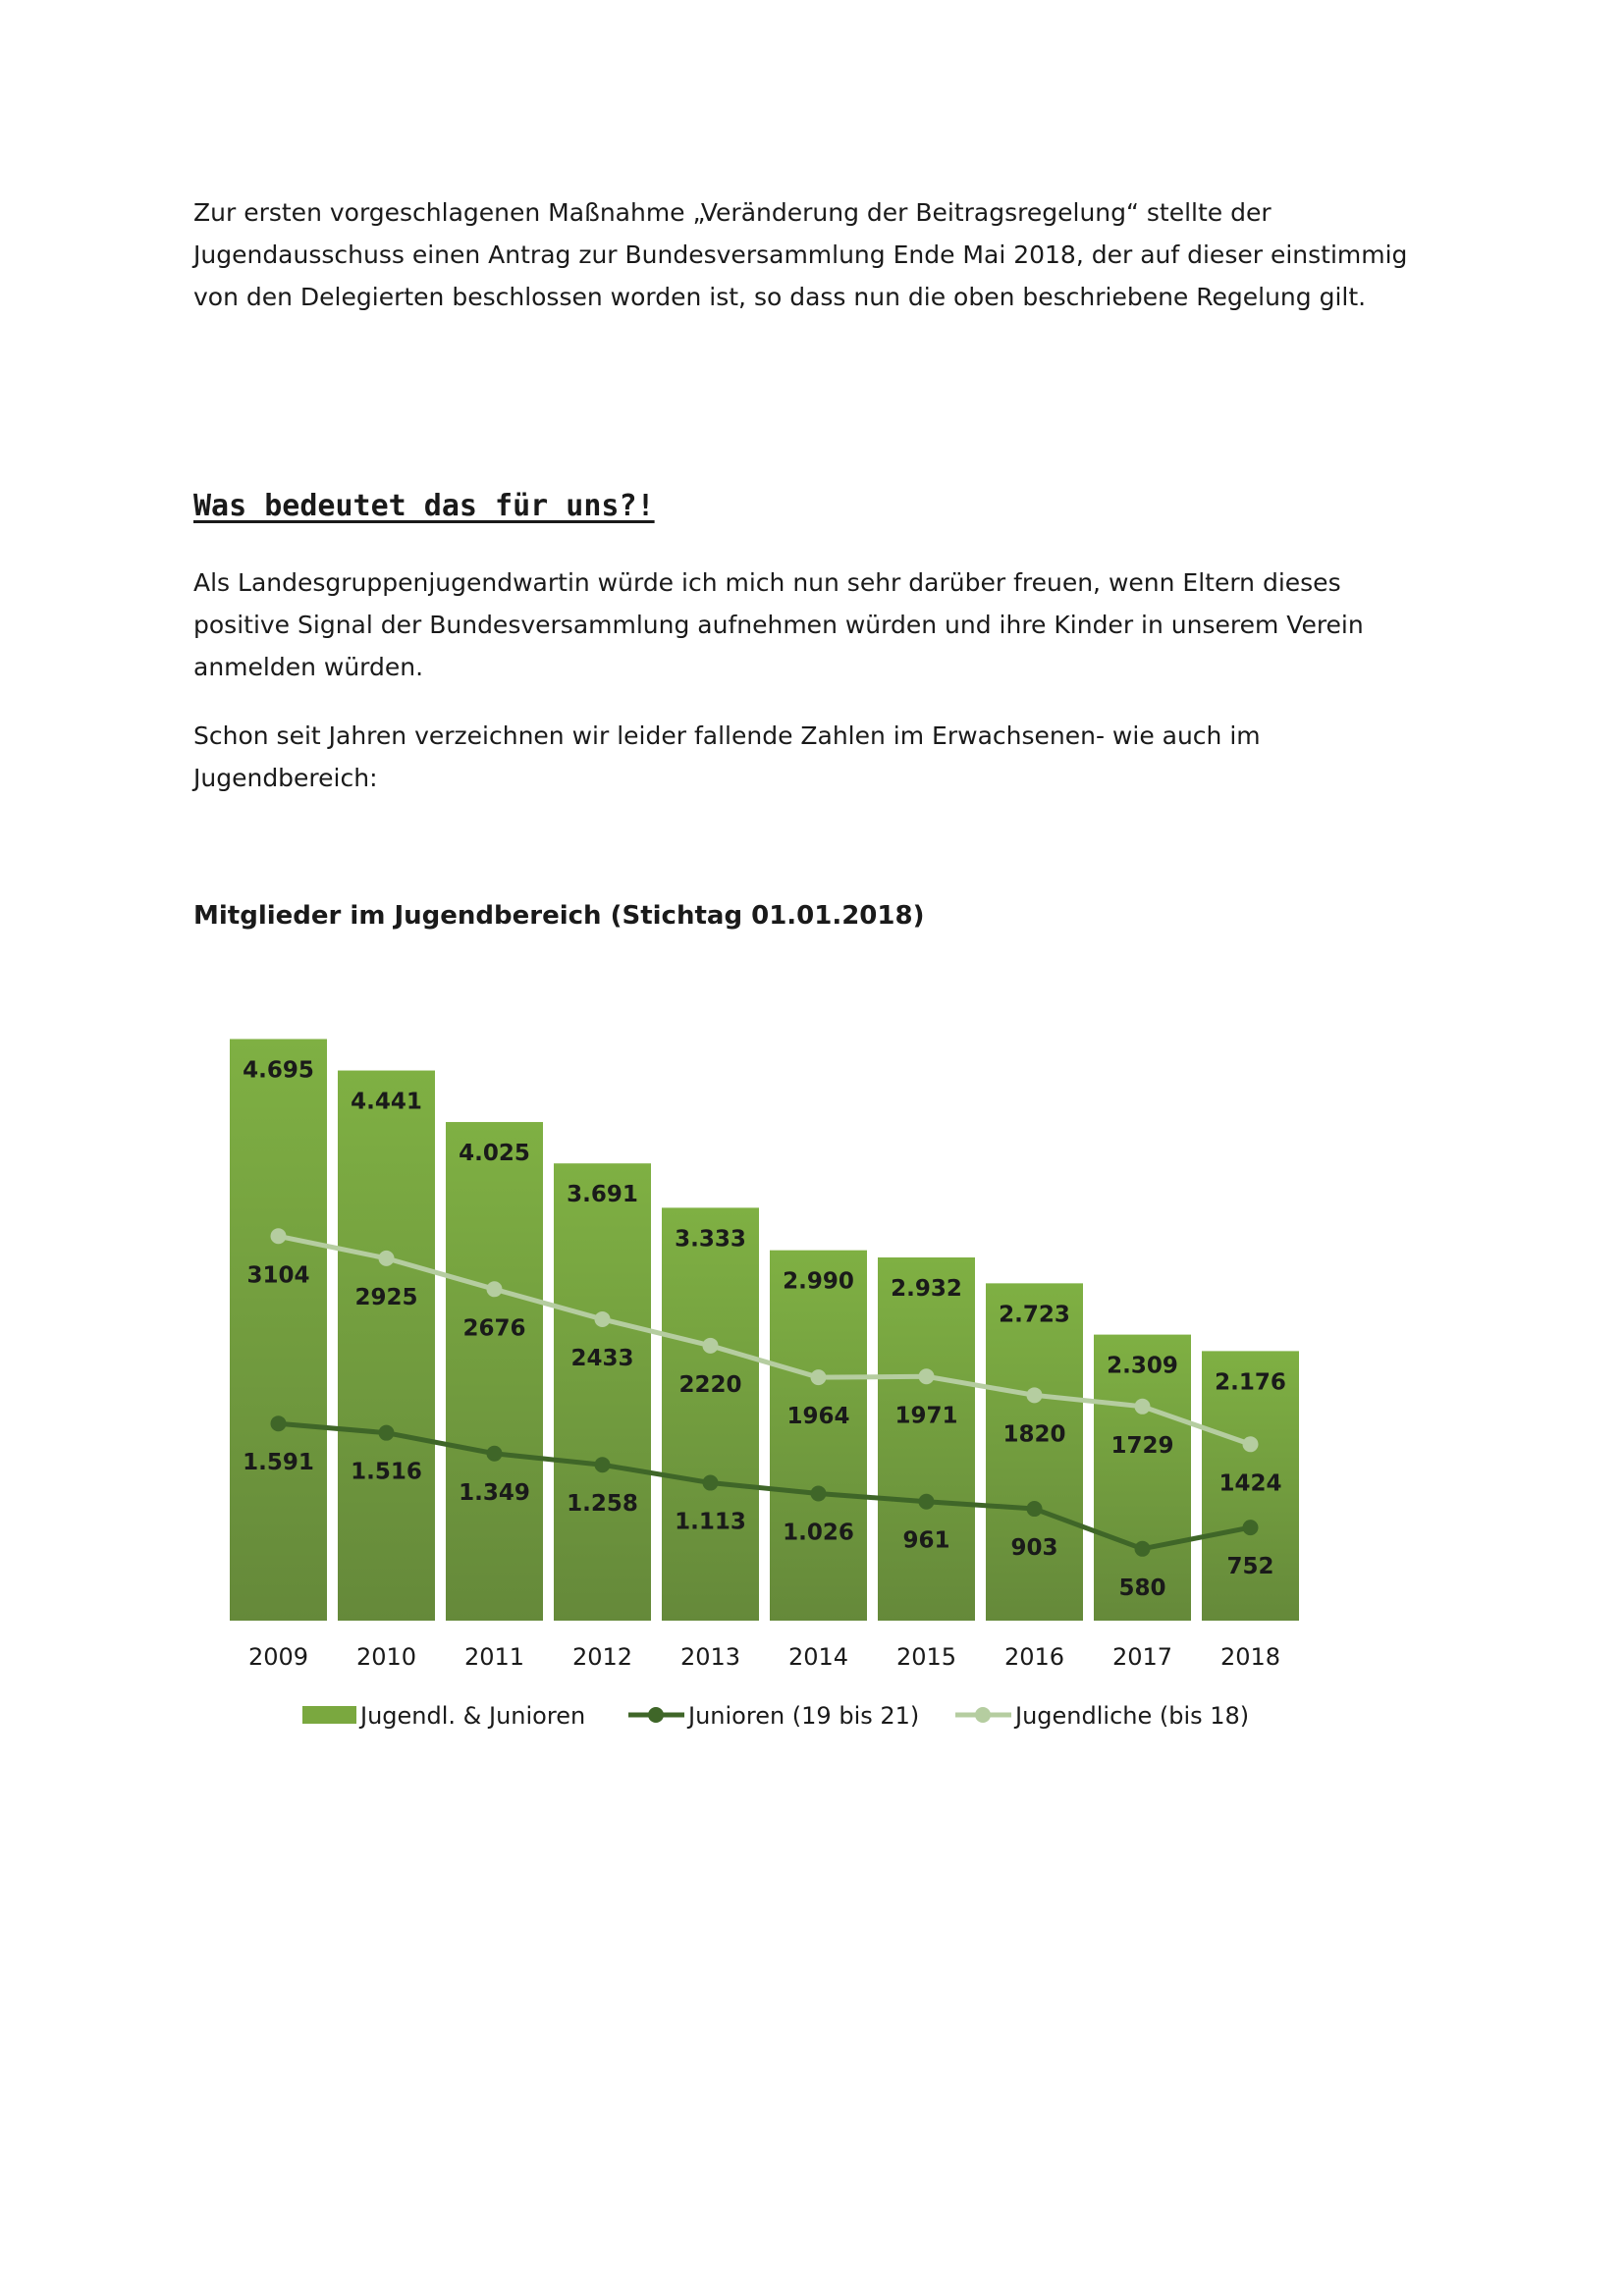  Describe the element at coordinates (1141, 1588) in the screenshot. I see `junioren-label-2017: 580` at that location.